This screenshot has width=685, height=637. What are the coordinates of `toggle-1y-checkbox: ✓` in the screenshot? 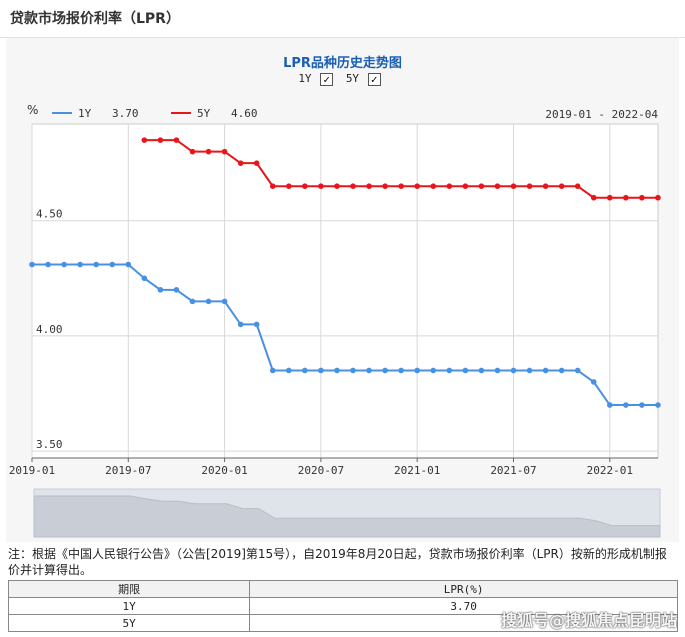 It's located at (327, 79).